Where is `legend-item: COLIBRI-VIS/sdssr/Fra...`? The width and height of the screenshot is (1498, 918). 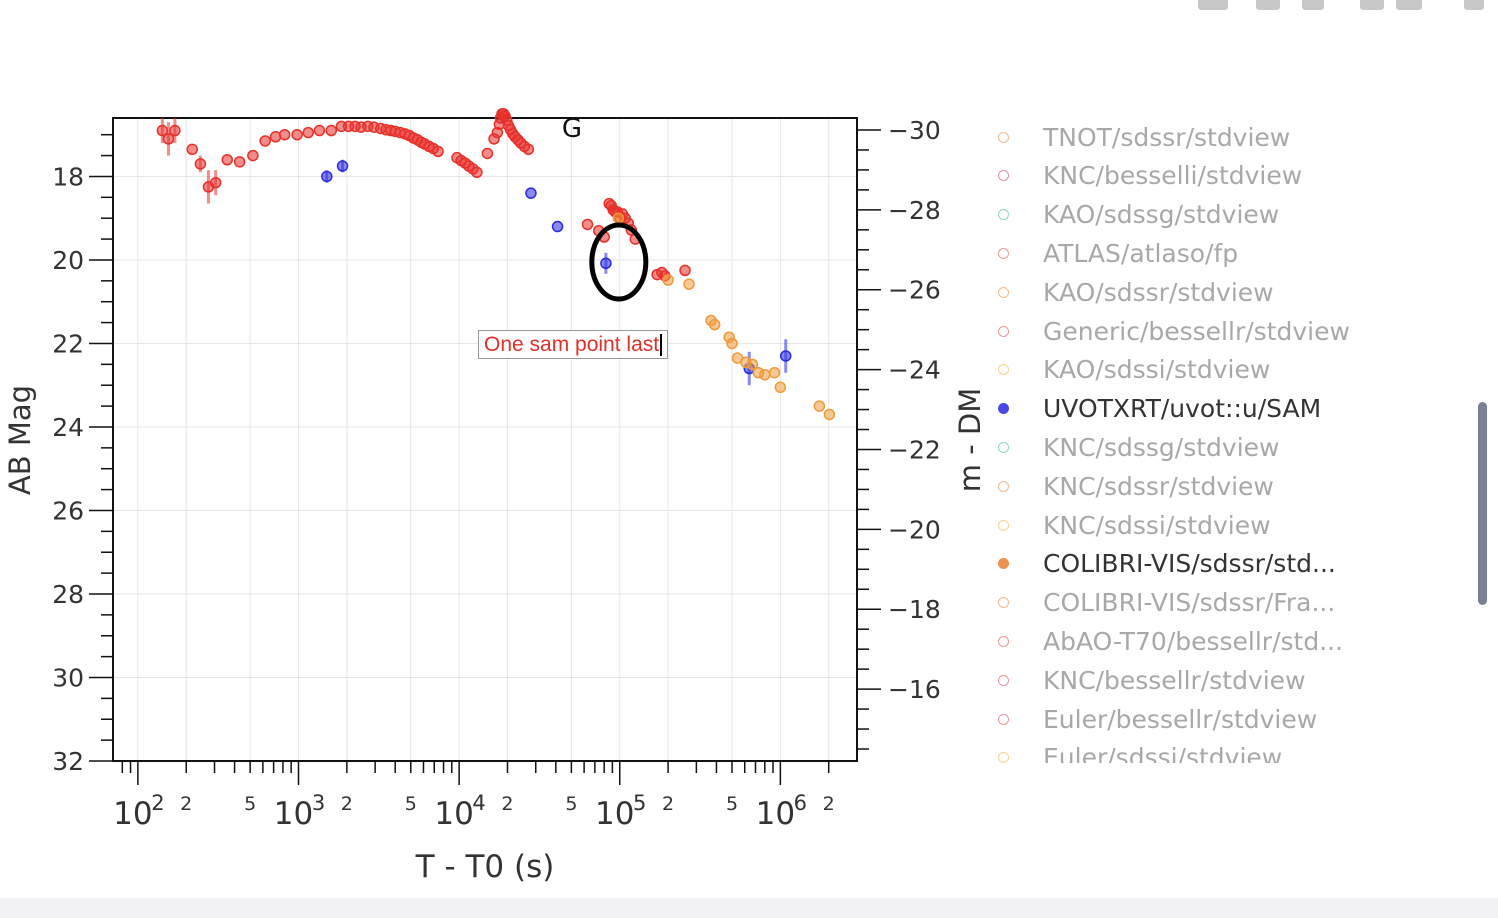
legend-item: COLIBRI-VIS/sdssr/Fra... is located at coordinates (1187, 603).